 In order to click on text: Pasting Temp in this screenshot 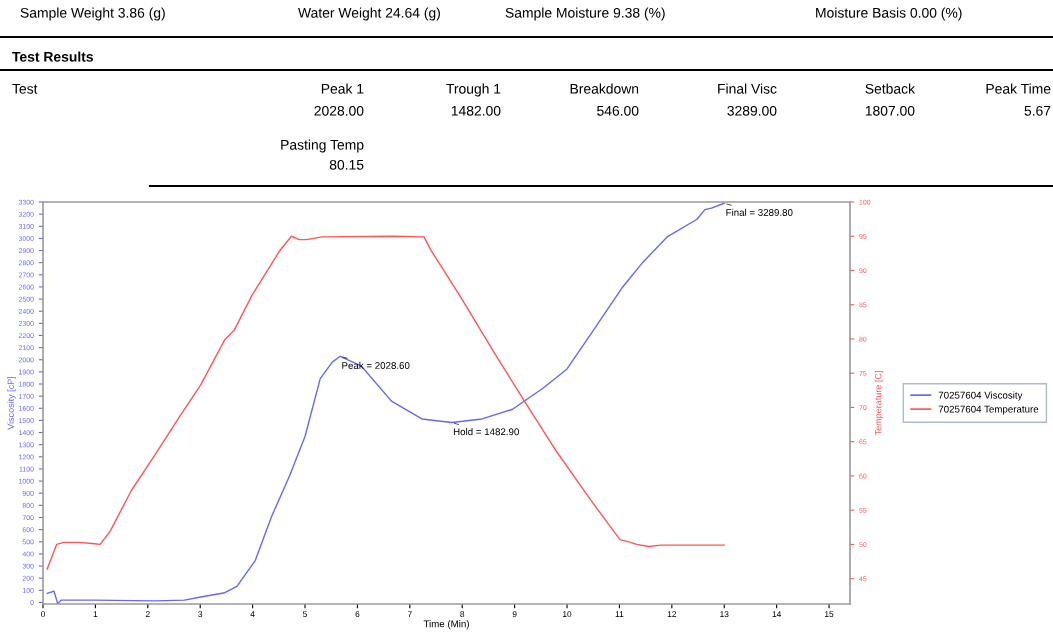, I will do `click(322, 146)`.